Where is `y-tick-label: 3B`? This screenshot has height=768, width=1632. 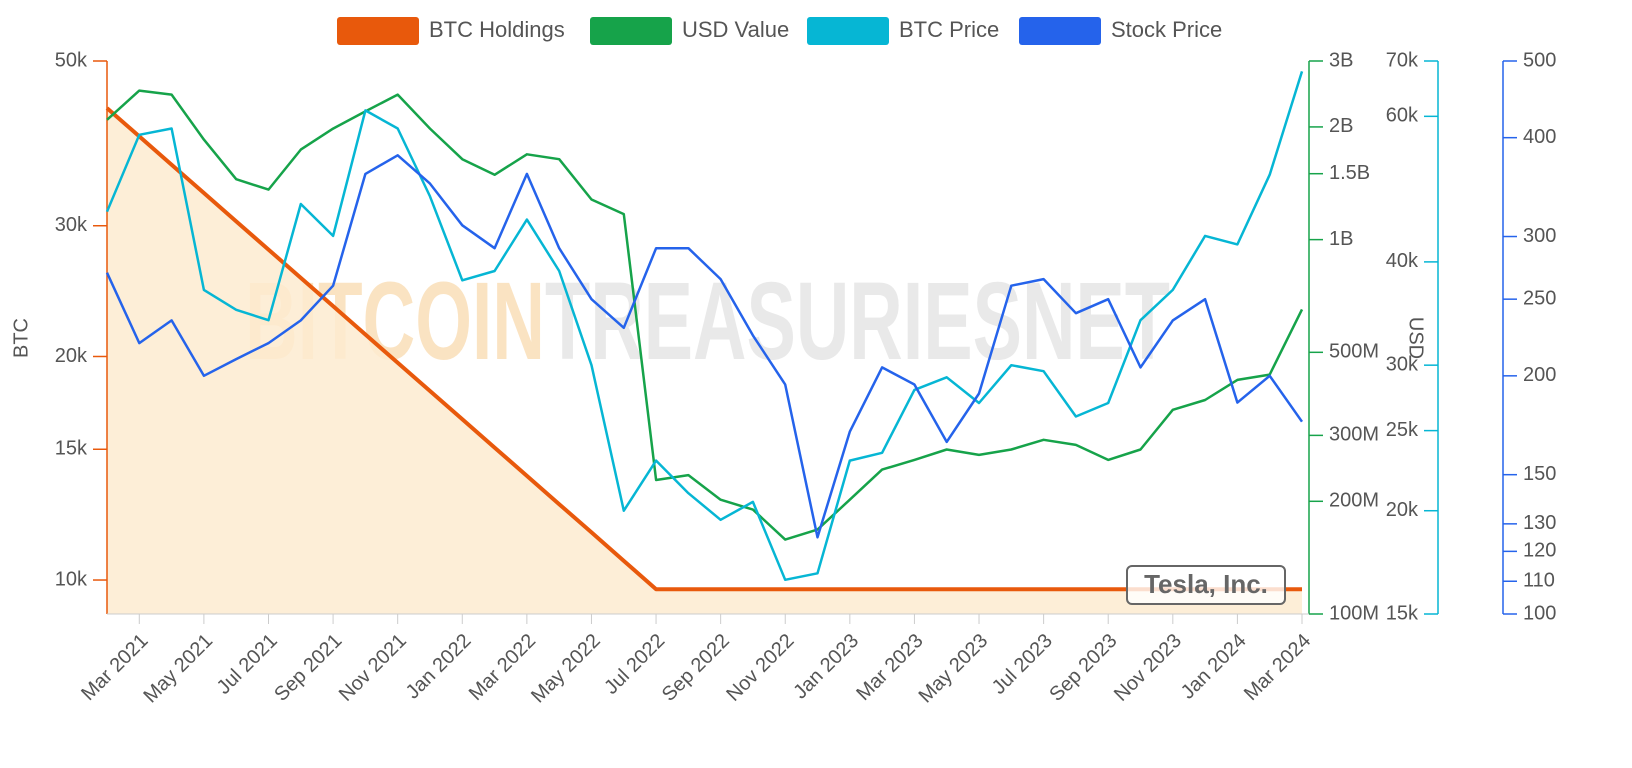
y-tick-label: 3B is located at coordinates (1341, 60).